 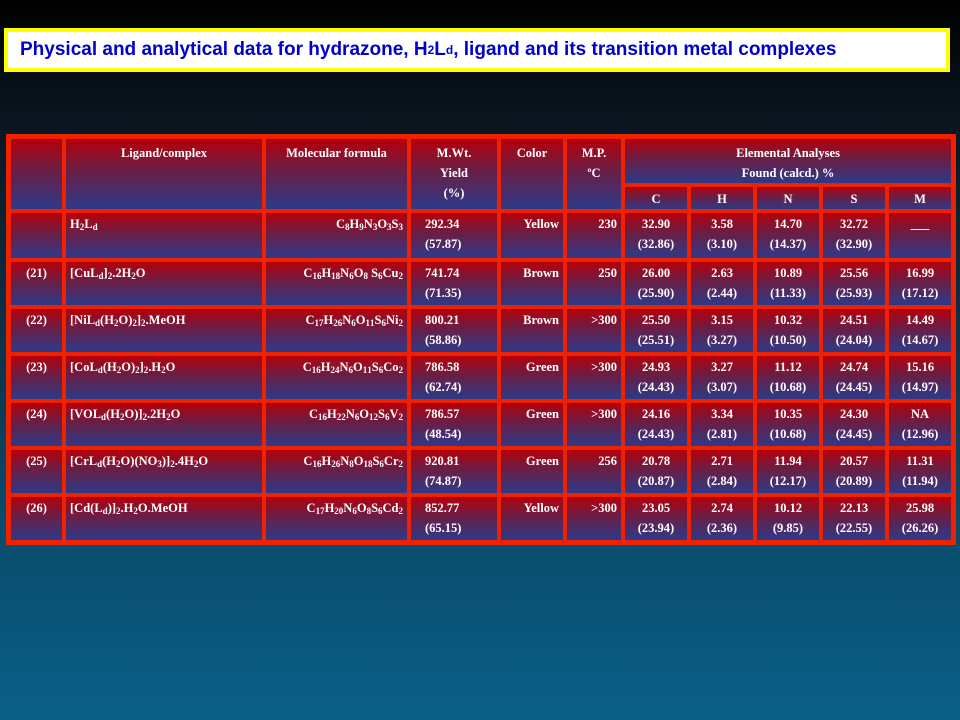 What do you see at coordinates (164, 174) in the screenshot?
I see `header-ligand: Ligand/complex` at bounding box center [164, 174].